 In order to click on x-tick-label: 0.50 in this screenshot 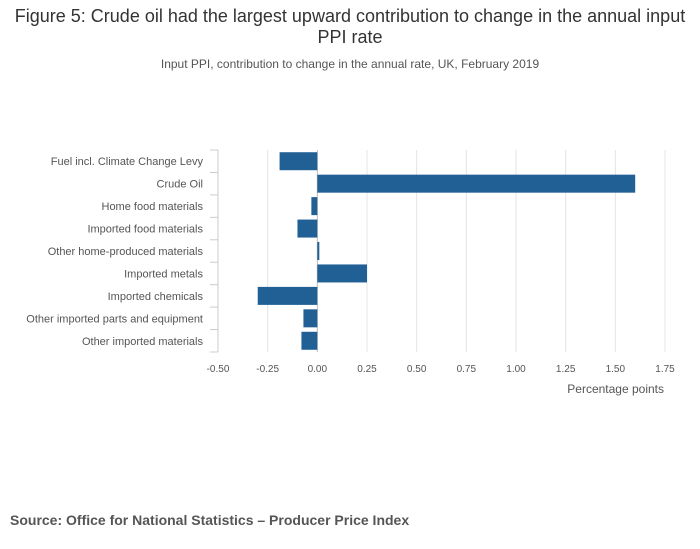, I will do `click(417, 369)`.